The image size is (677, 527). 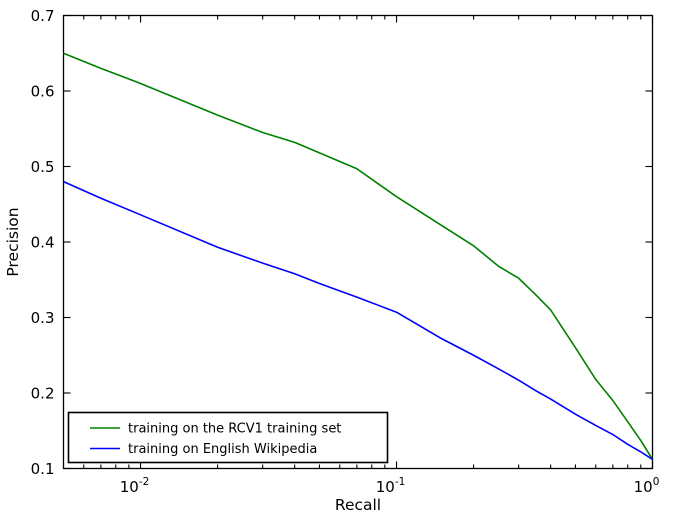 I want to click on y-tick-label: 0.3, so click(x=43, y=318).